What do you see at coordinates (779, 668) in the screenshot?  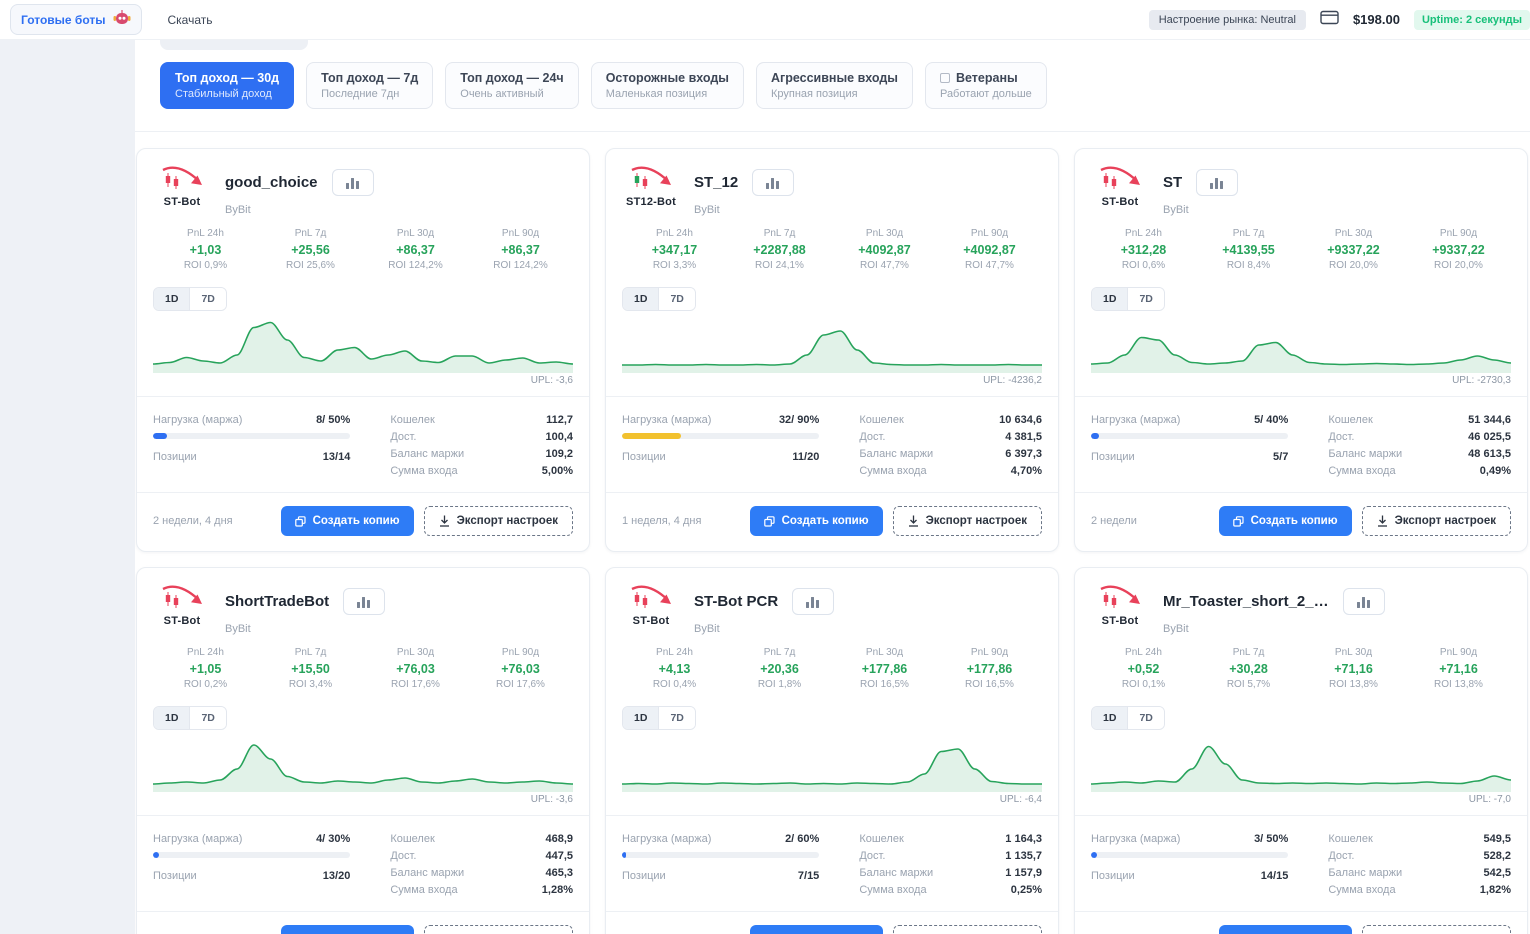 I see `pnl-stat: PnL 7д +20,36 ROI 1,8%` at bounding box center [779, 668].